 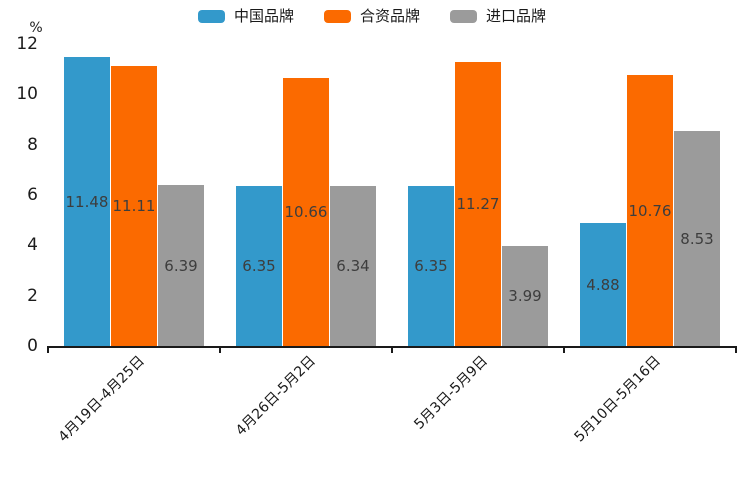 I want to click on bar-value-label: 3.99, so click(x=525, y=295).